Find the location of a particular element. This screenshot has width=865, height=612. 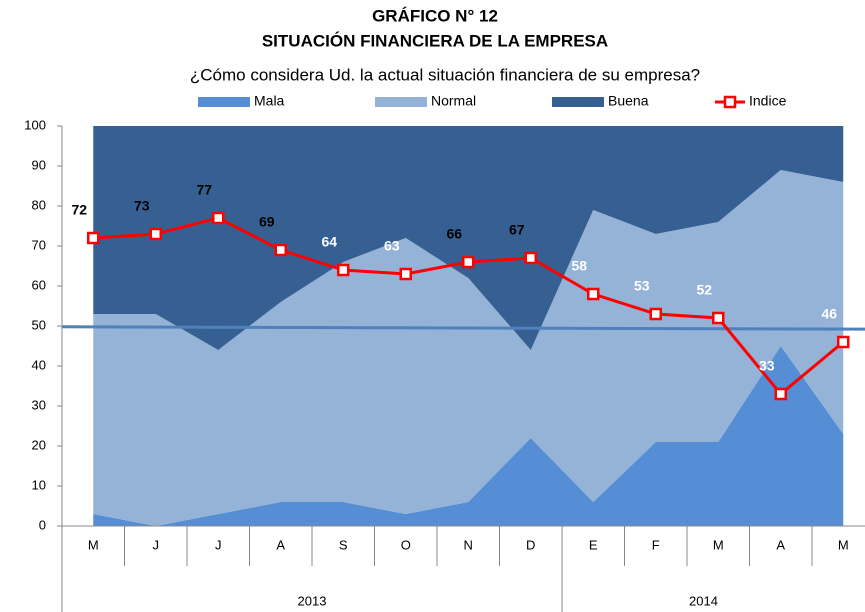

y-tick-label: 30 is located at coordinates (39, 404).